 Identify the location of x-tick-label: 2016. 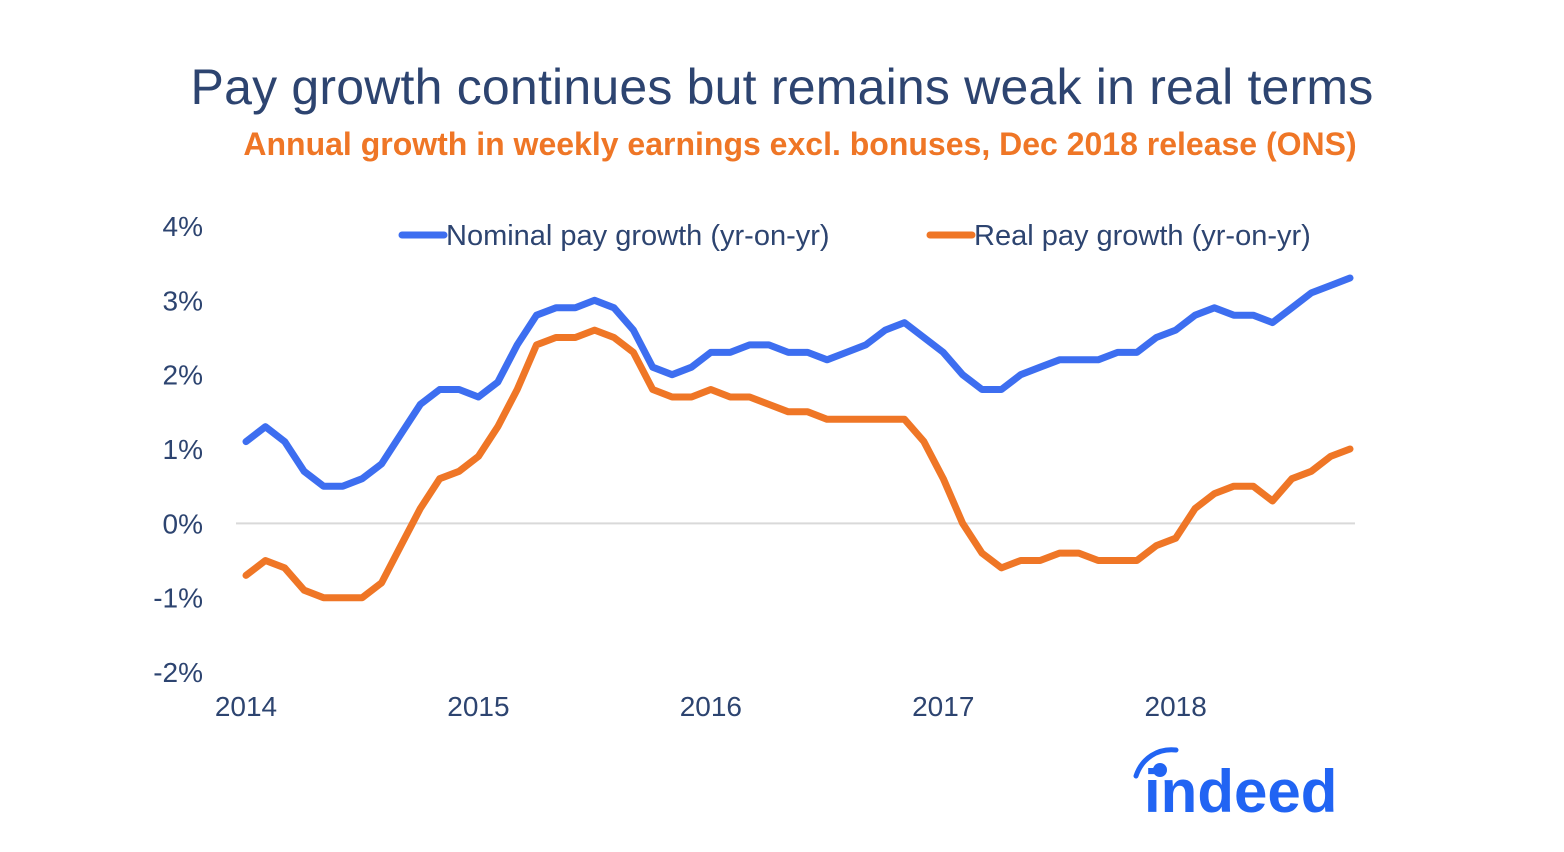
(711, 706).